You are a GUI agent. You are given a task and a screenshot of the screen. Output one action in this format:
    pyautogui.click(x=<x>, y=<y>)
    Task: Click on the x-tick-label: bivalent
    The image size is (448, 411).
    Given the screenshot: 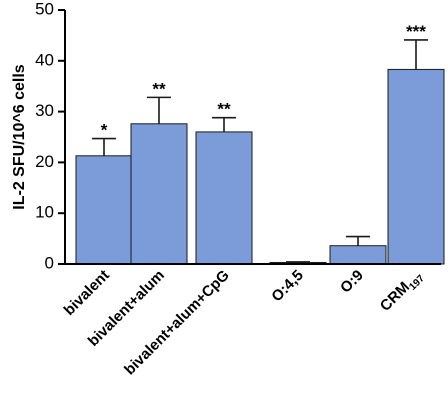 What is the action you would take?
    pyautogui.click(x=87, y=293)
    